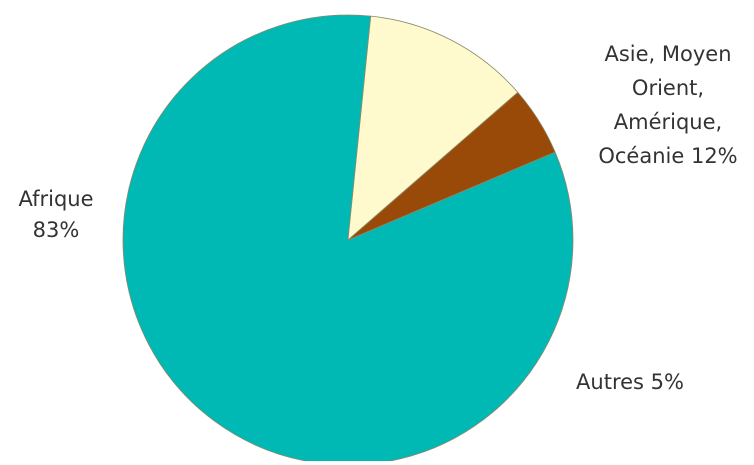 This screenshot has height=465, width=754. Describe the element at coordinates (667, 105) in the screenshot. I see `label-asie-moyen-orient-amerique-oceanie: Asie, Moyen Orient, Amérique, Océanie 12%` at that location.